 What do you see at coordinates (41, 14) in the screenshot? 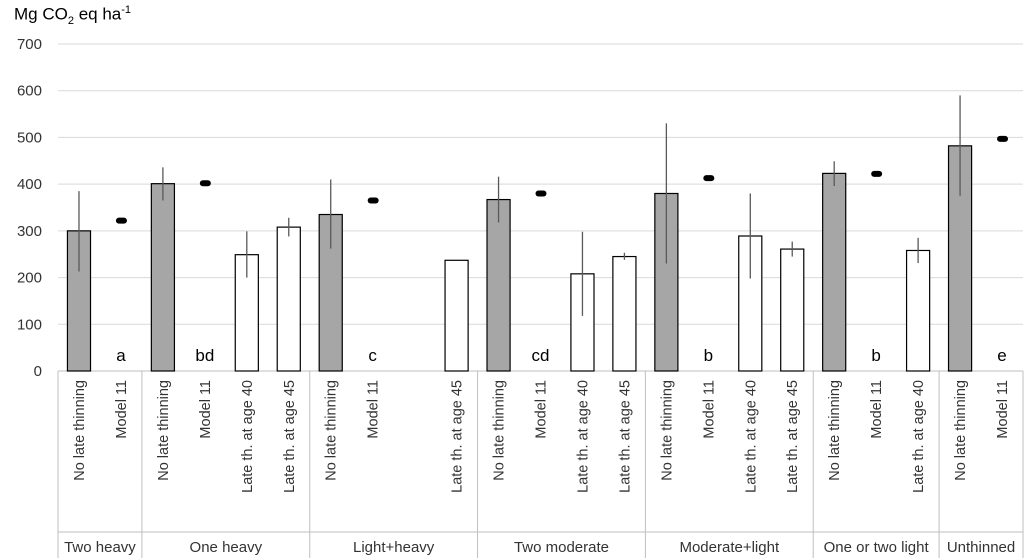
I see `unit-base: Mg CO` at bounding box center [41, 14].